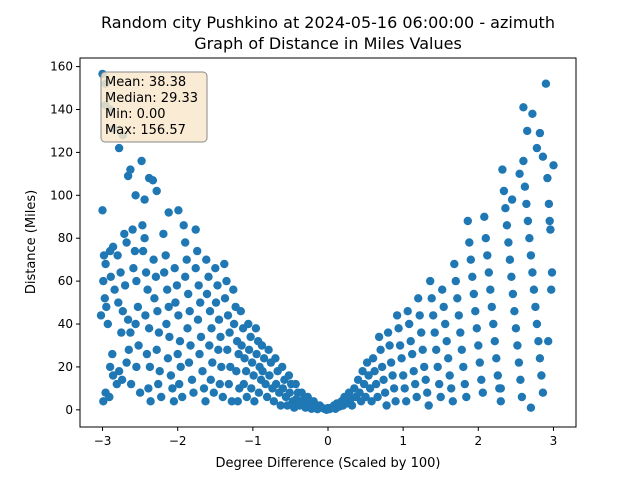 The width and height of the screenshot is (640, 480). I want to click on y-tick-label: 120, so click(61, 152).